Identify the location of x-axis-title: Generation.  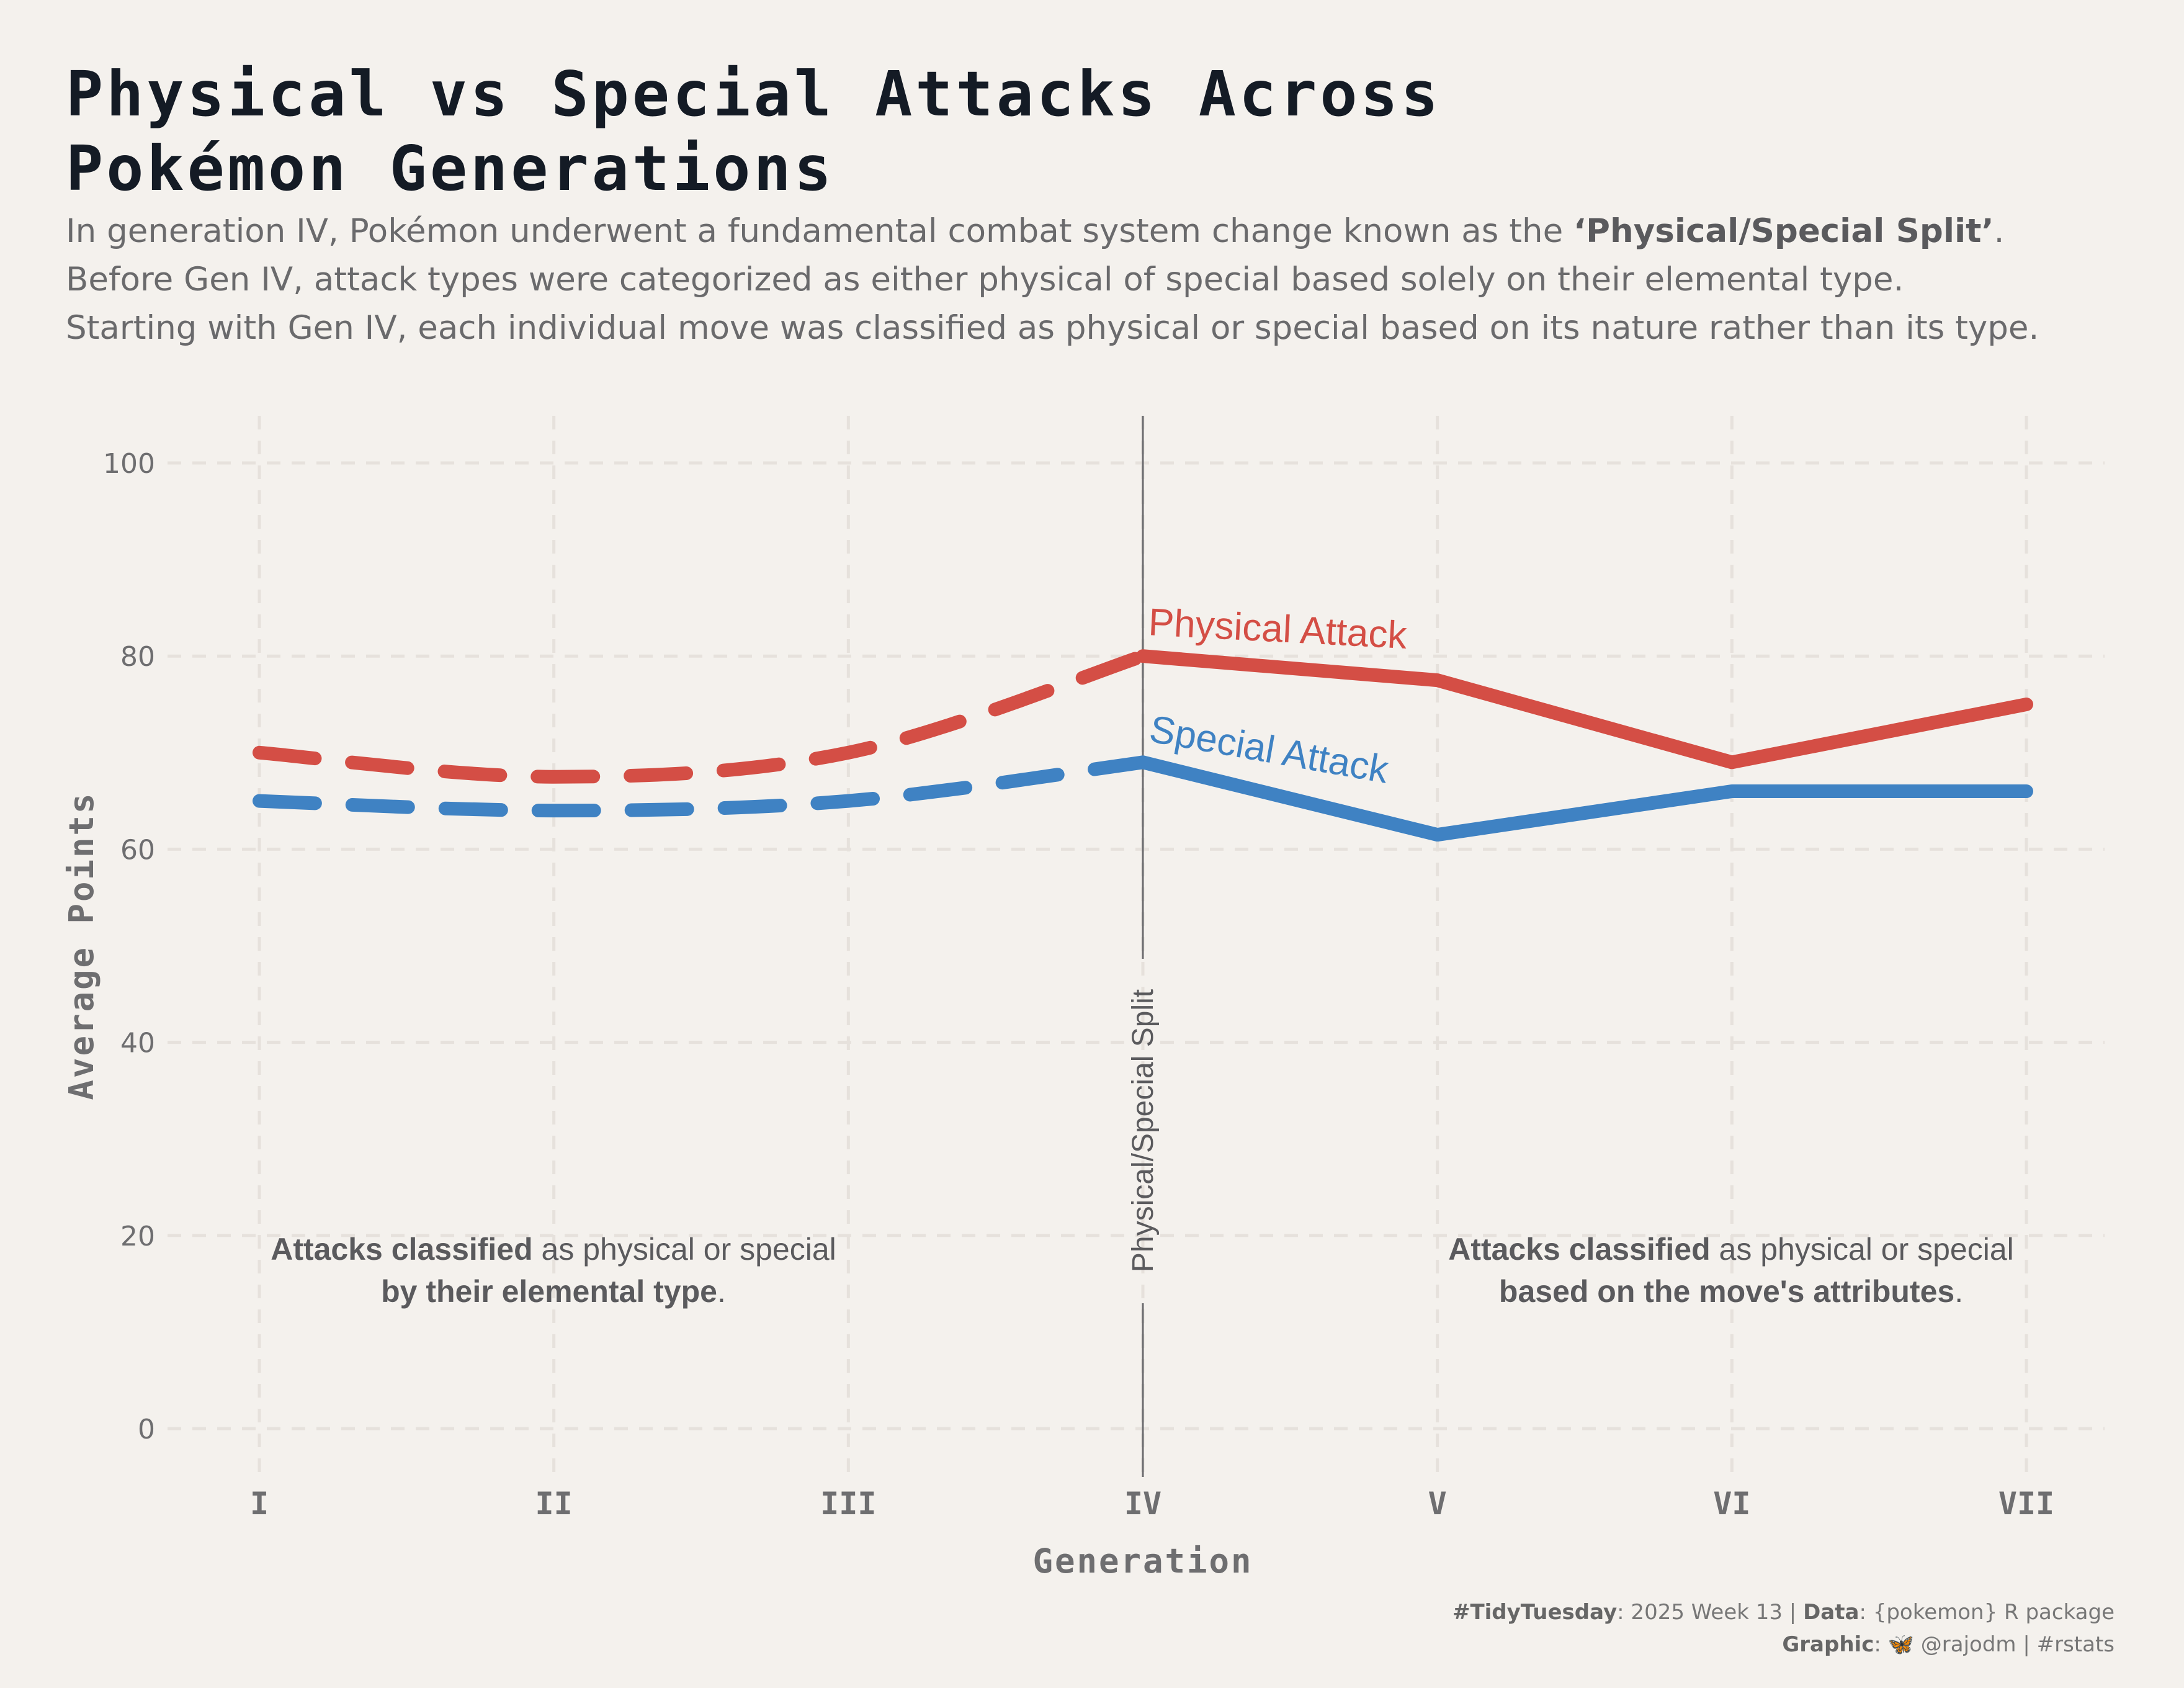
(1142, 1562).